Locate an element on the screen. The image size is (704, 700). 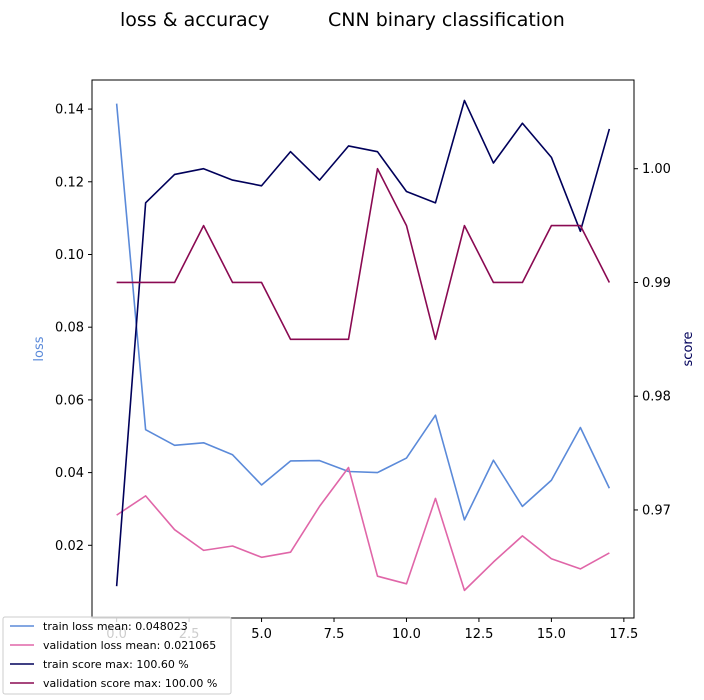
x-tick-label: 7.5 is located at coordinates (334, 634).